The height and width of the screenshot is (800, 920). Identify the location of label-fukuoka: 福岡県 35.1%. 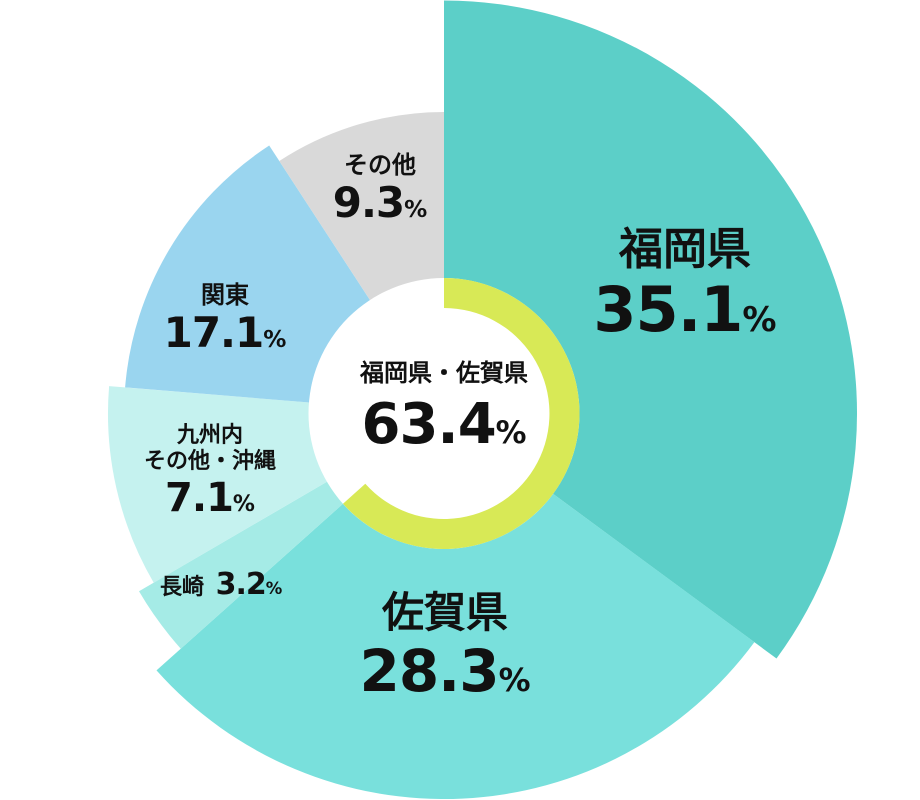
(685, 285).